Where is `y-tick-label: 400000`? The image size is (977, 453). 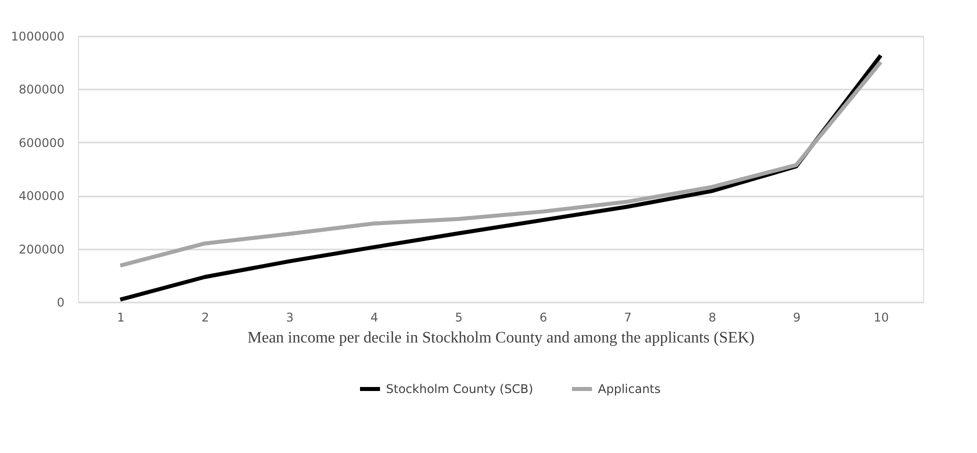
y-tick-label: 400000 is located at coordinates (41, 196).